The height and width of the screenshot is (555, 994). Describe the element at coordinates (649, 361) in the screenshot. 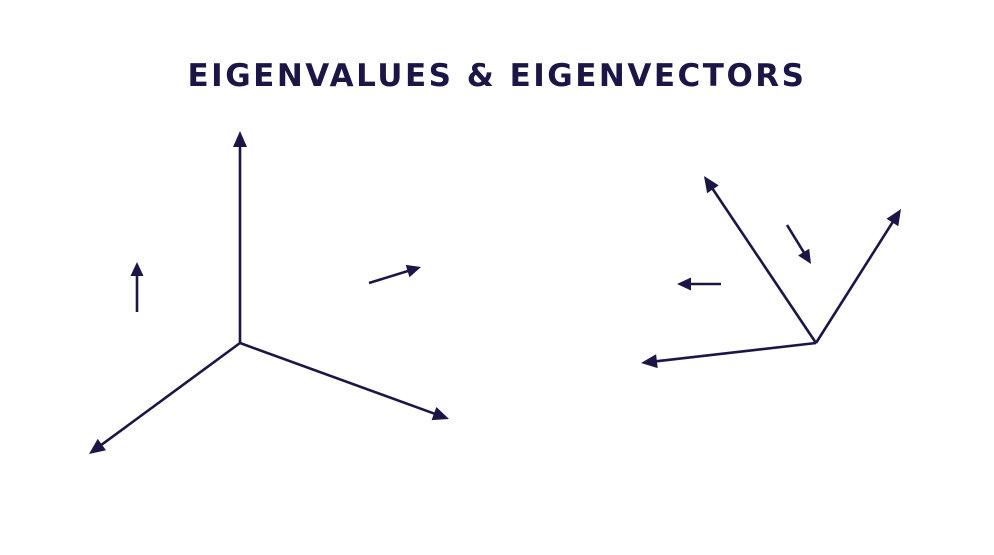

I see `right-axis-left-arrow-head` at that location.